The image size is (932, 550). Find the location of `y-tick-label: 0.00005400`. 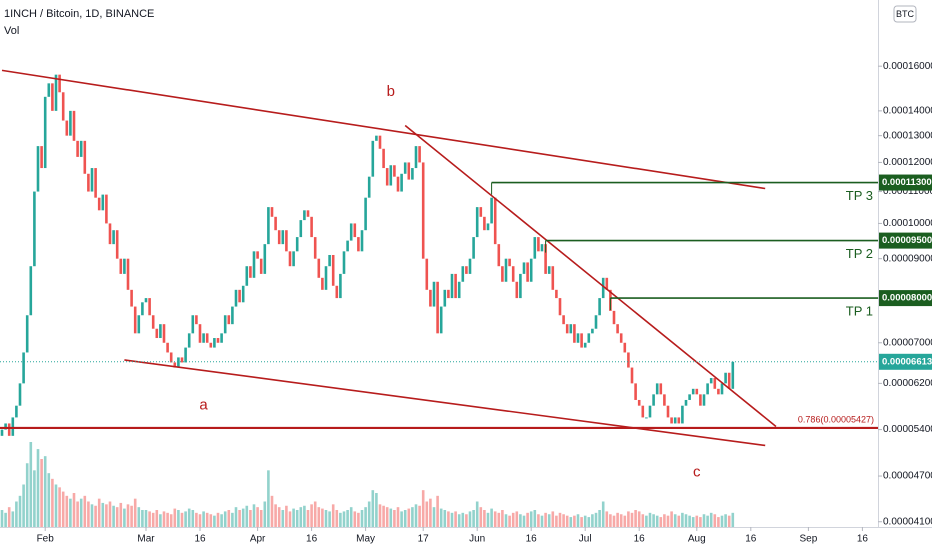

y-tick-label: 0.00005400 is located at coordinates (907, 429).